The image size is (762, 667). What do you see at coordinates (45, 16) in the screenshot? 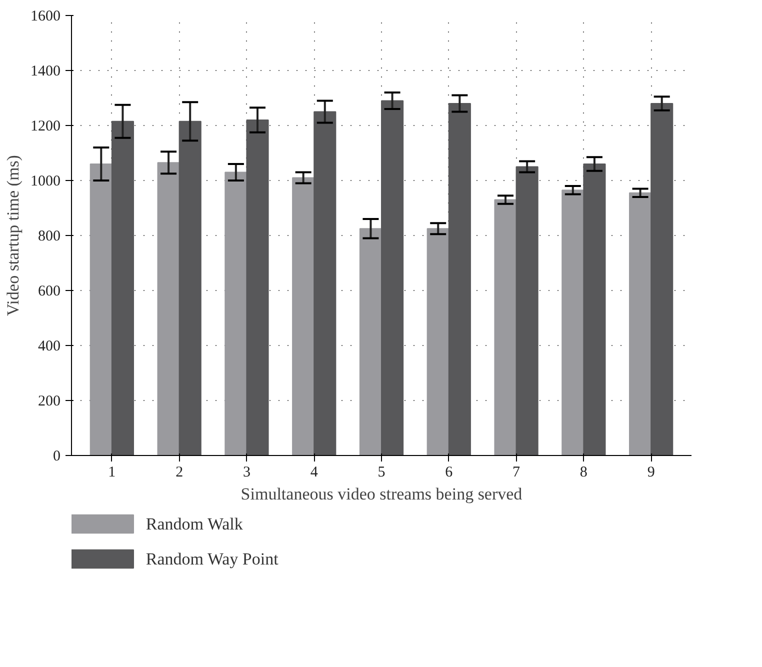
I see `y-tick-label: 1600` at bounding box center [45, 16].